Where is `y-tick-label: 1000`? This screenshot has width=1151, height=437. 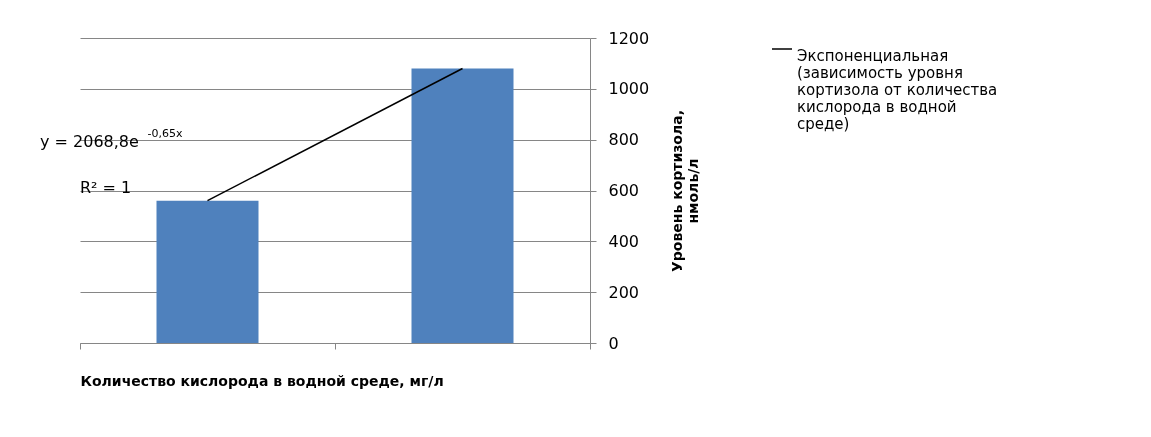 y-tick-label: 1000 is located at coordinates (629, 89).